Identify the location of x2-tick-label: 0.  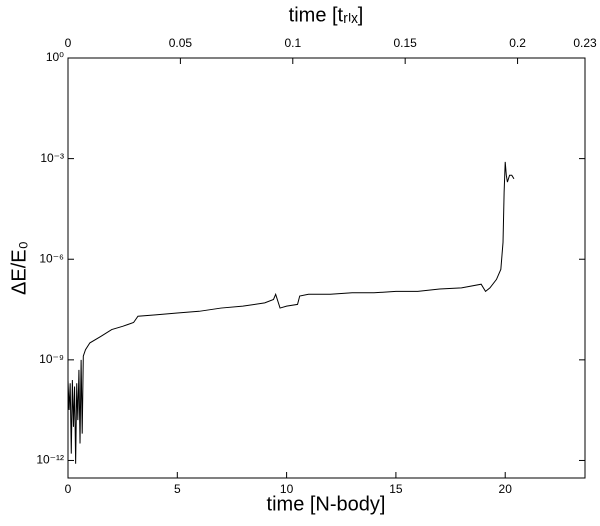
(68, 43).